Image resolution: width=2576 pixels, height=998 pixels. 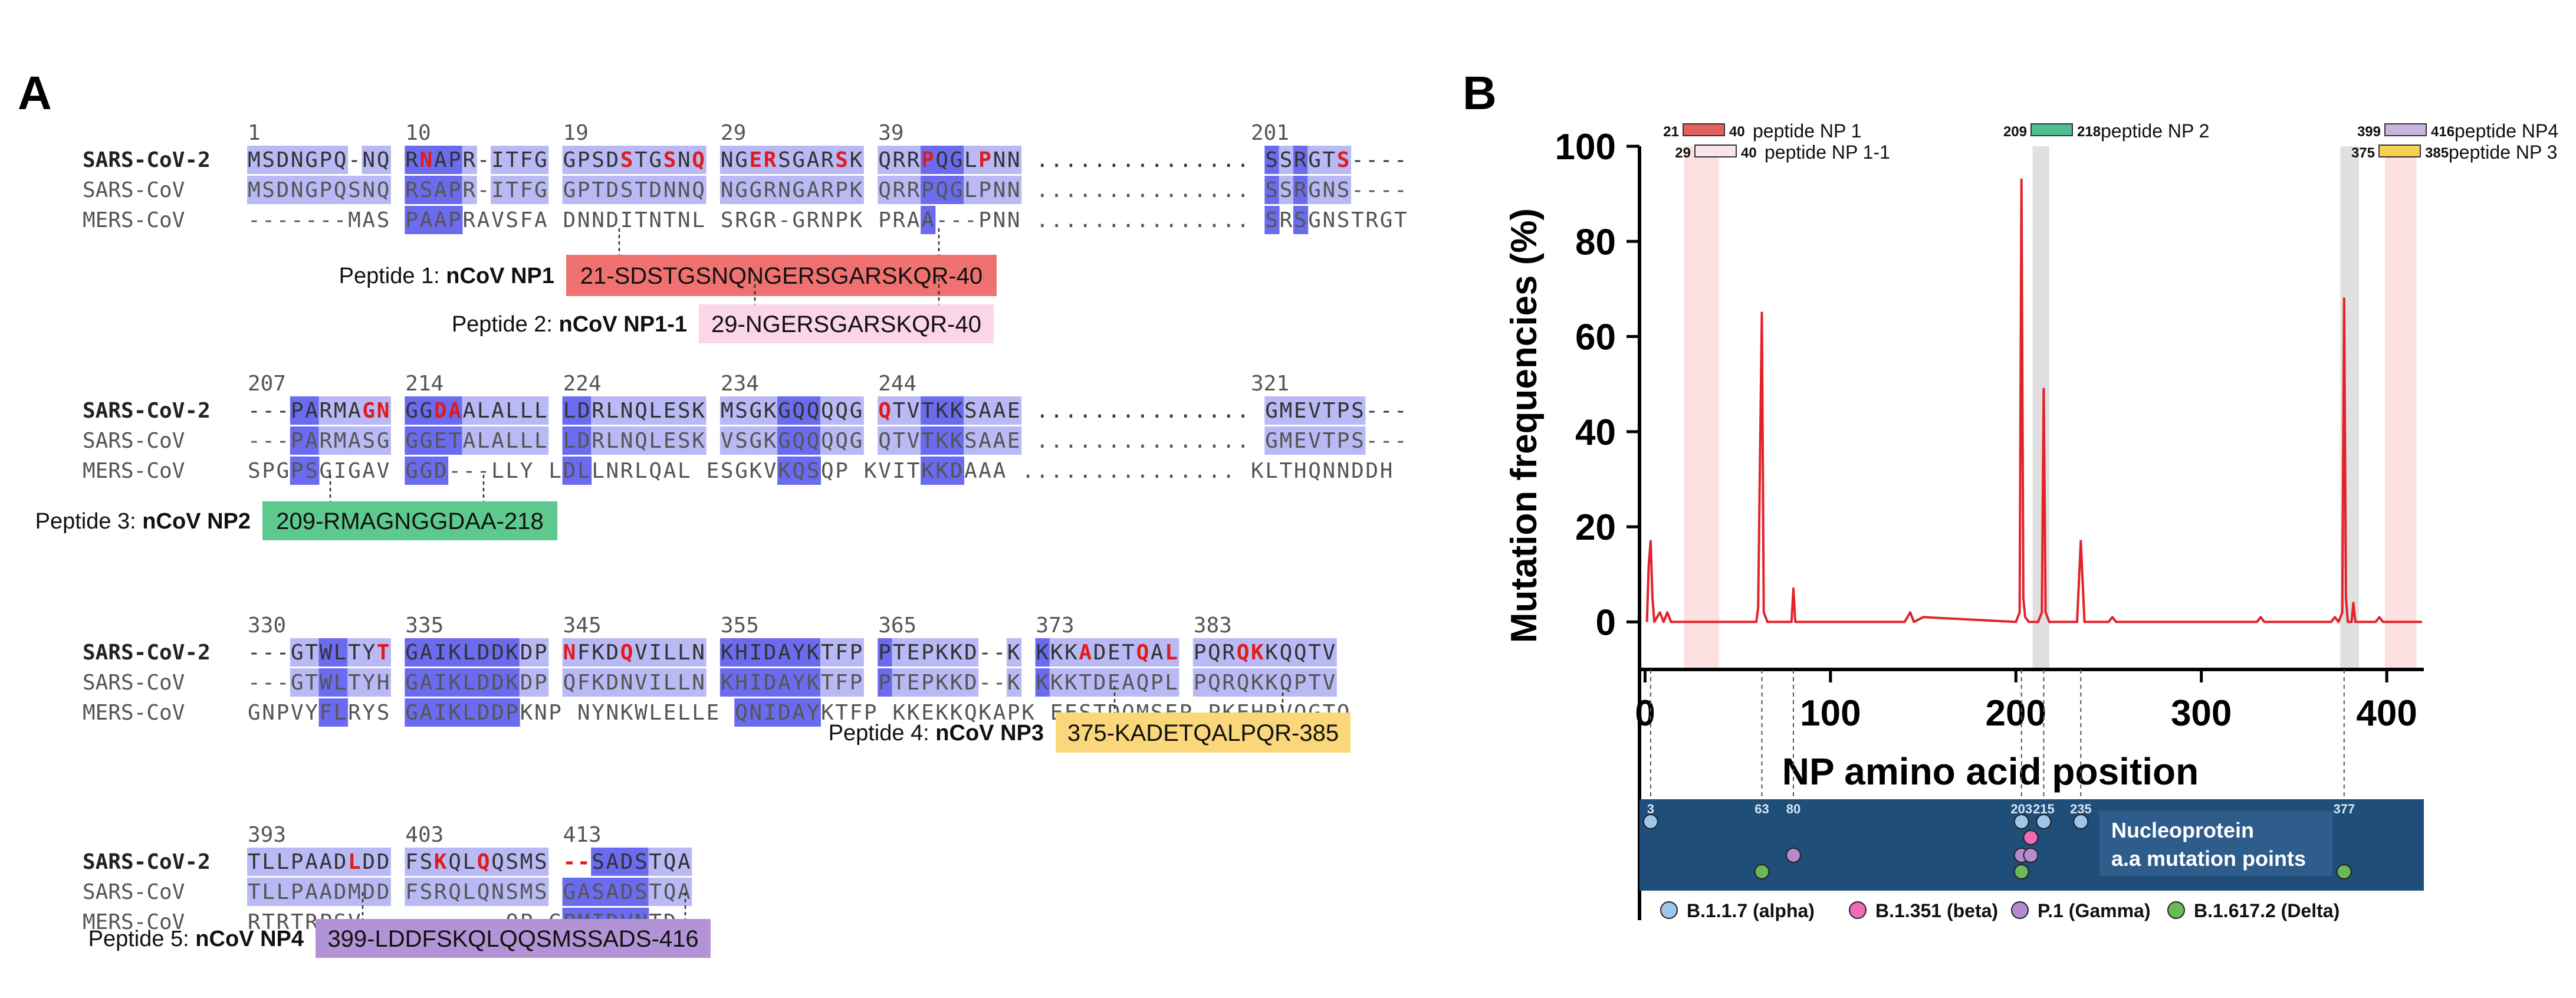 What do you see at coordinates (1990, 771) in the screenshot?
I see `x-axis-label: NP amino acid position` at bounding box center [1990, 771].